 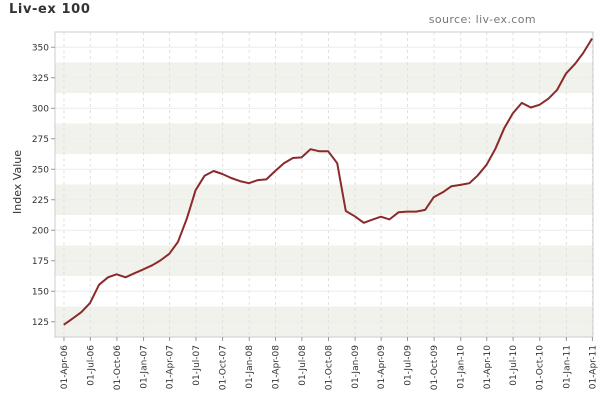 What do you see at coordinates (91, 365) in the screenshot?
I see `x-tick-label: 01-Jul-06` at bounding box center [91, 365].